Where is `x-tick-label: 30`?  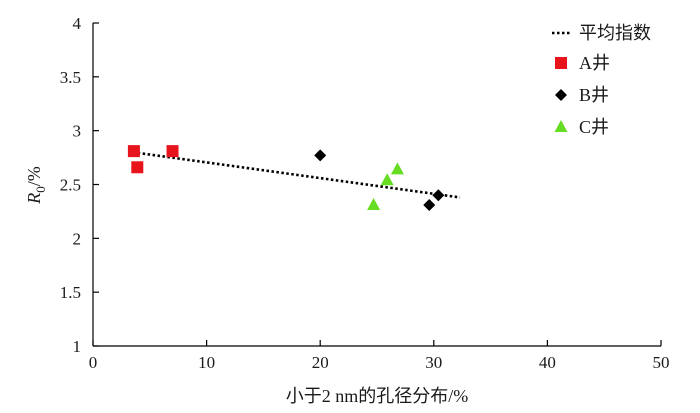
x-tick-label: 30 is located at coordinates (433, 362).